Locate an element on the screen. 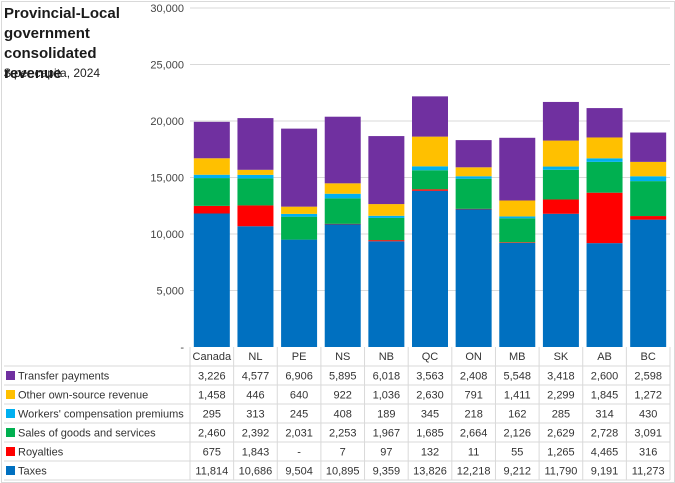 This screenshot has height=483, width=675. data-label: 5,895 is located at coordinates (343, 377).